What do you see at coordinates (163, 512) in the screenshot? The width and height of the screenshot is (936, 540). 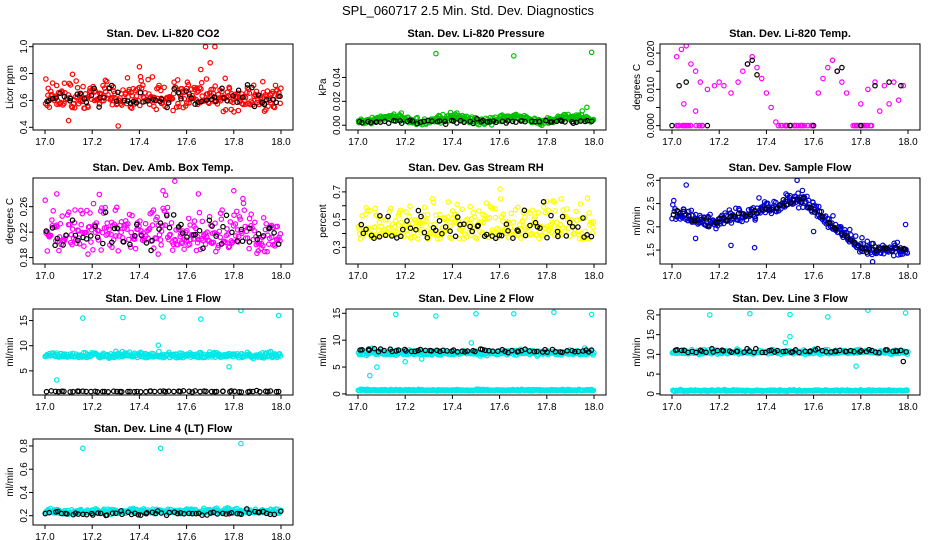 I see `series-secondary` at bounding box center [163, 512].